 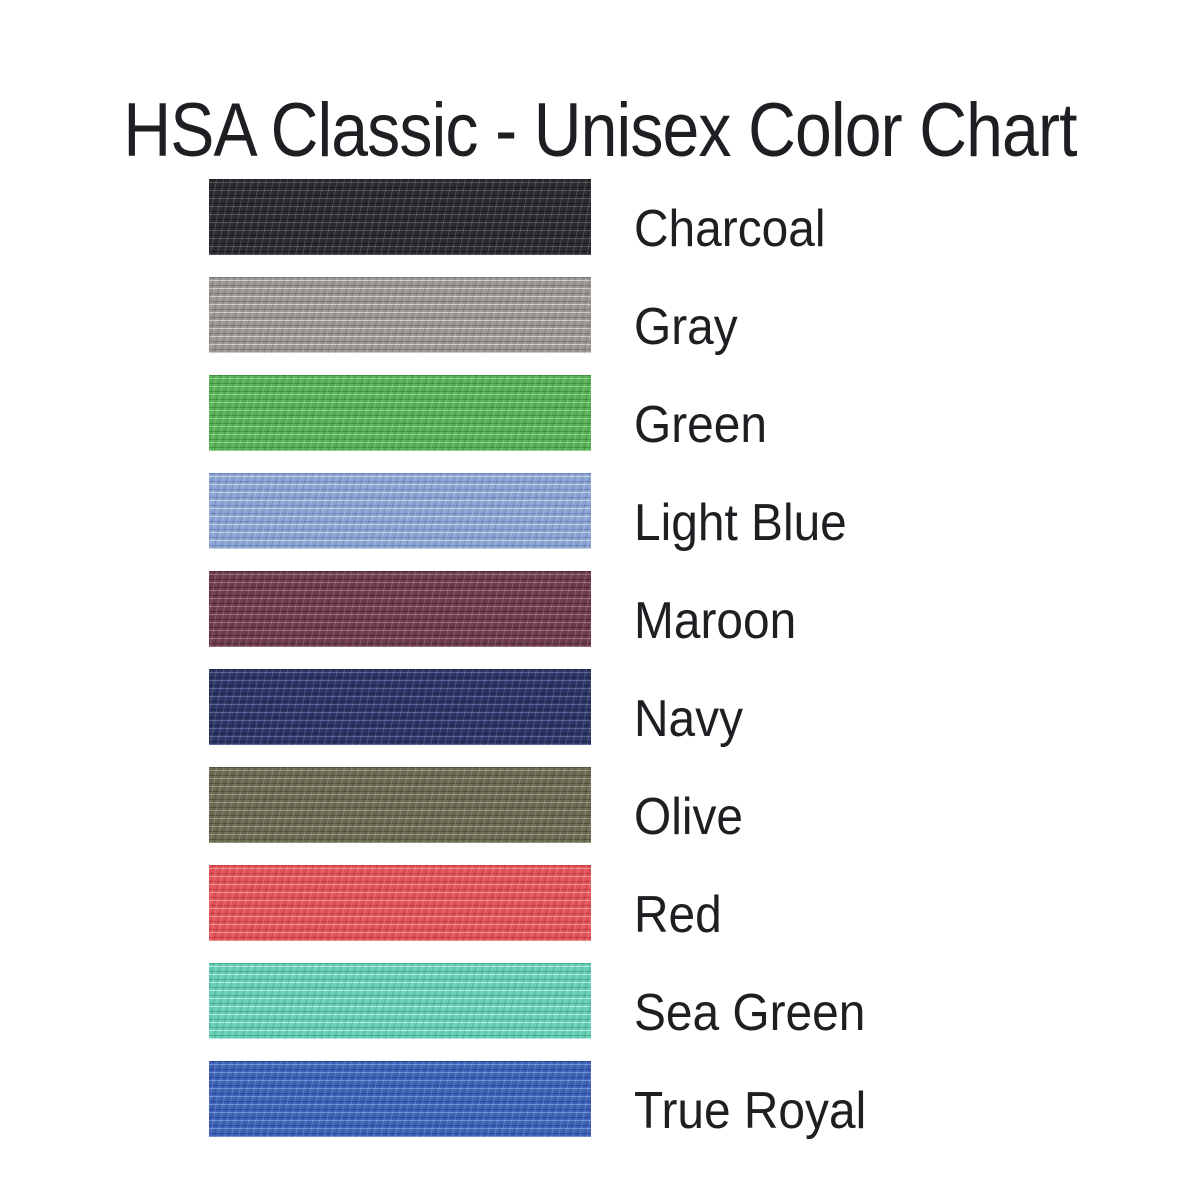 I want to click on swatch-row: True Royal, so click(x=547, y=1100).